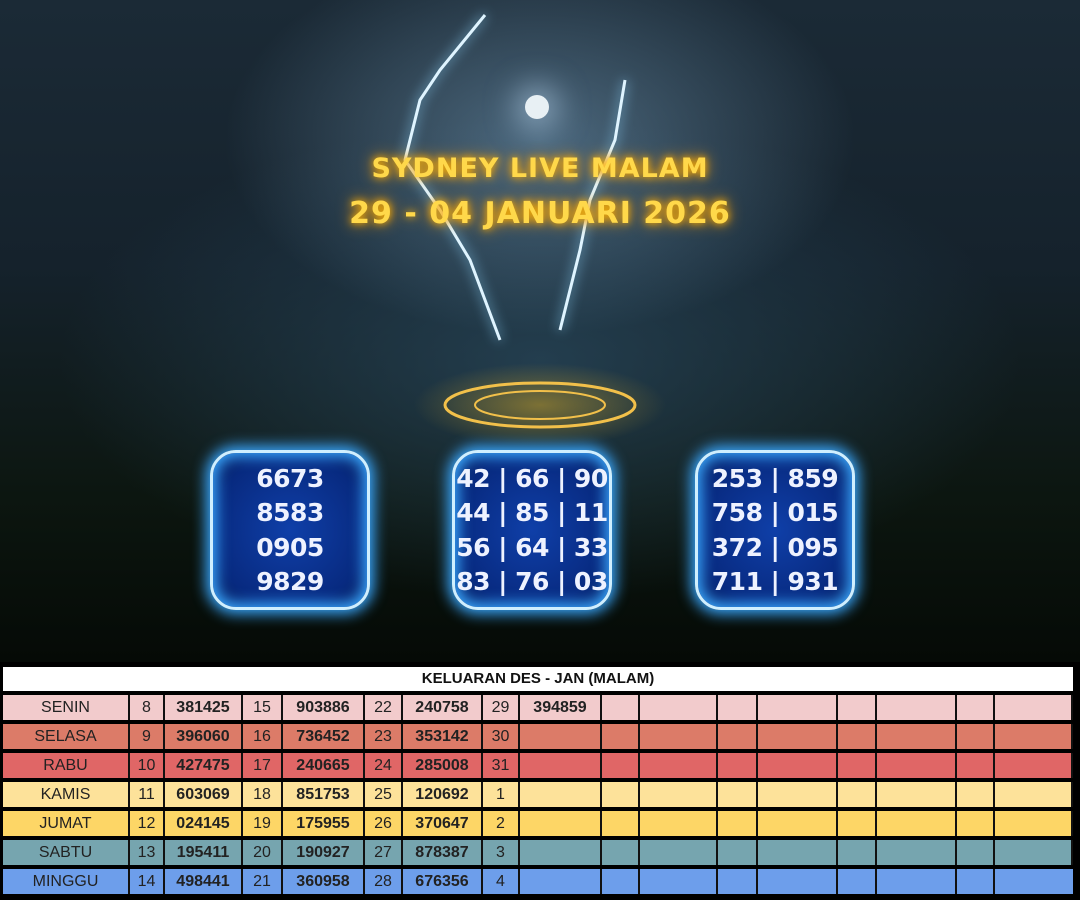 Image resolution: width=1080 pixels, height=900 pixels. I want to click on result-box-4d: 6673 8583 0905 9829, so click(290, 530).